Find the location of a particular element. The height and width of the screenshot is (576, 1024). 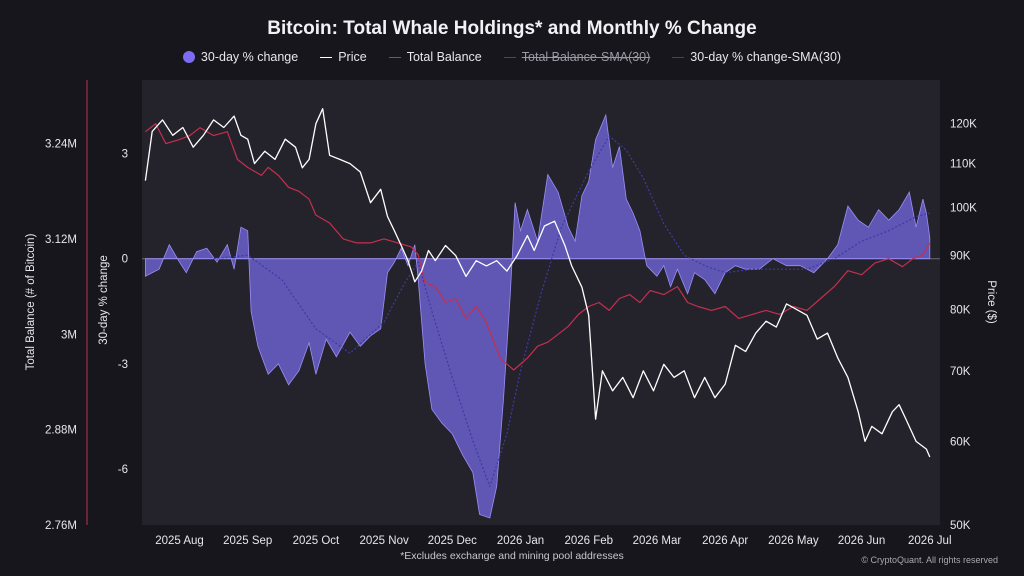

x-tick-label: 2025 Aug is located at coordinates (179, 541).